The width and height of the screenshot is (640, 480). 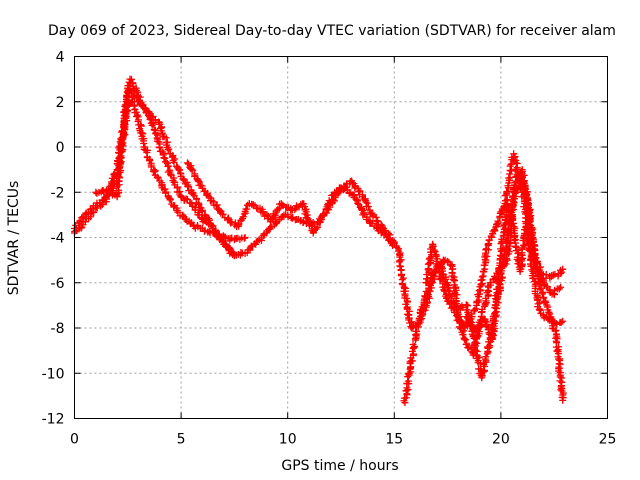 What do you see at coordinates (515, 271) in the screenshot?
I see `series-track-h` at bounding box center [515, 271].